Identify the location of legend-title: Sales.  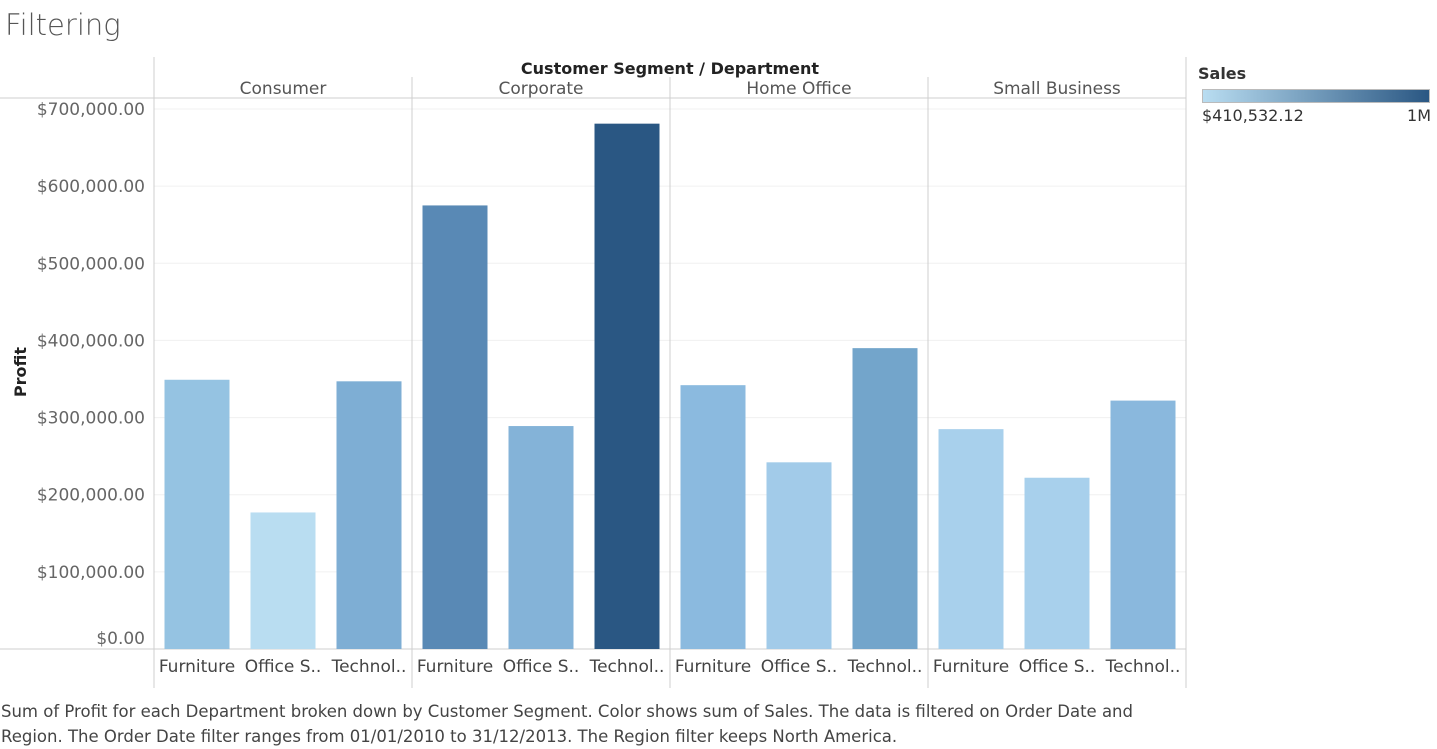
(1222, 73).